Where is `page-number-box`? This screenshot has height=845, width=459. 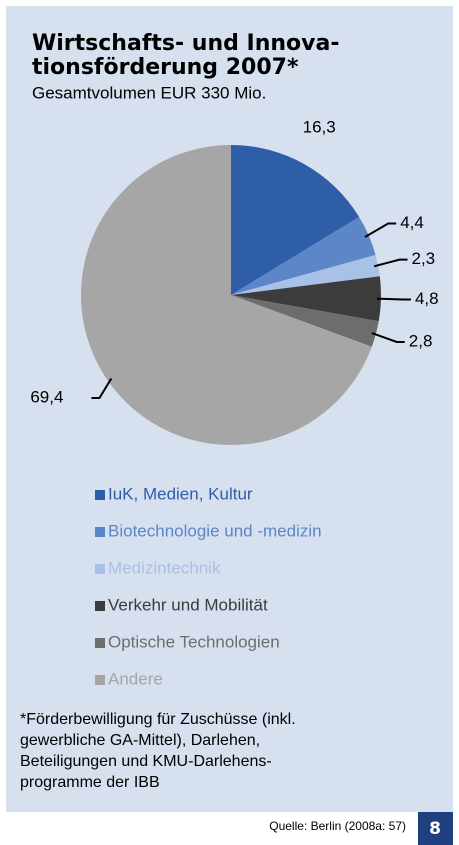
page-number-box is located at coordinates (435, 828).